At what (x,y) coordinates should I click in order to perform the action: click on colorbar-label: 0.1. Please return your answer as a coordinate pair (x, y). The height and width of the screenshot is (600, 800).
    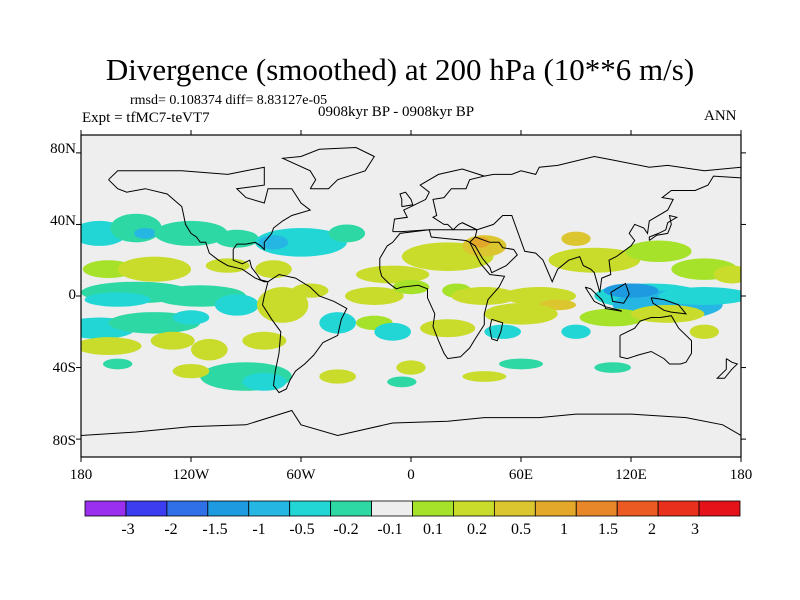
    Looking at the image, I should click on (433, 529).